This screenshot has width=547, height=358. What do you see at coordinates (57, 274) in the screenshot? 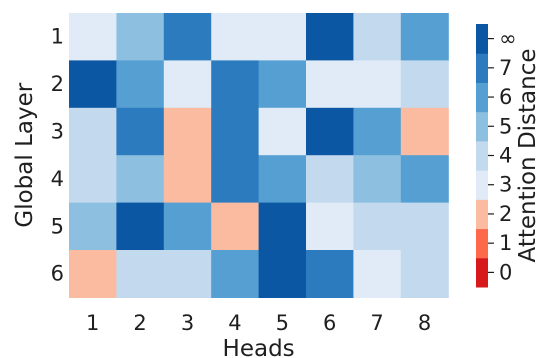
I see `y-tick-label: 6` at bounding box center [57, 274].